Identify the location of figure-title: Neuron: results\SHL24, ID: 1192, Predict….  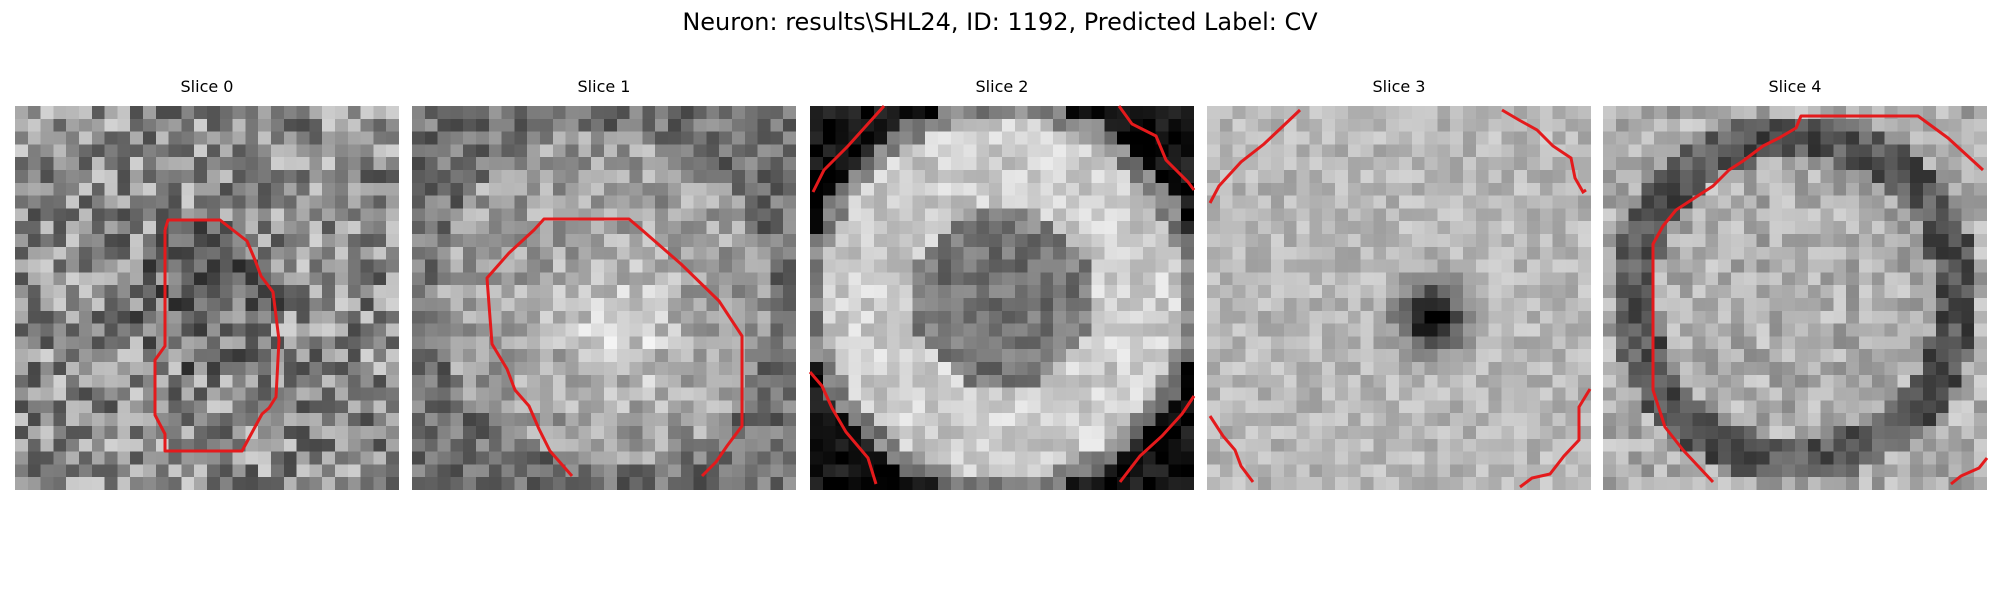
(1000, 22).